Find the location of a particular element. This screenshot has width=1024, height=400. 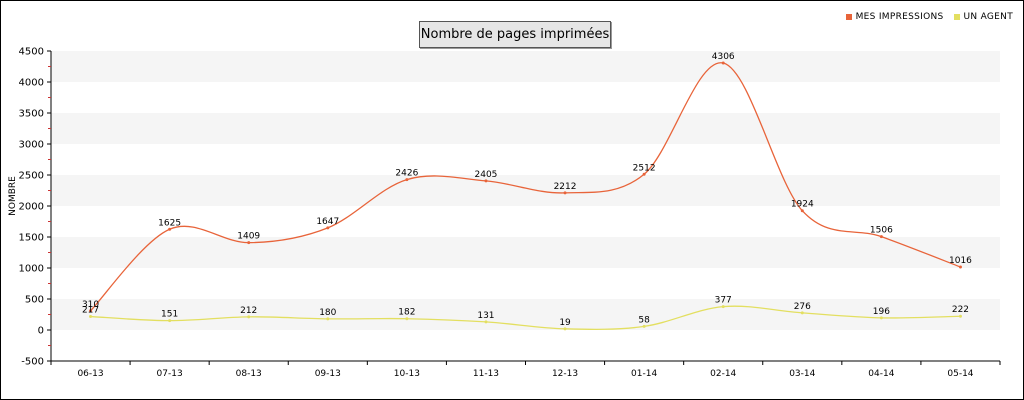

y-tick-label: 4500 is located at coordinates (31, 52).